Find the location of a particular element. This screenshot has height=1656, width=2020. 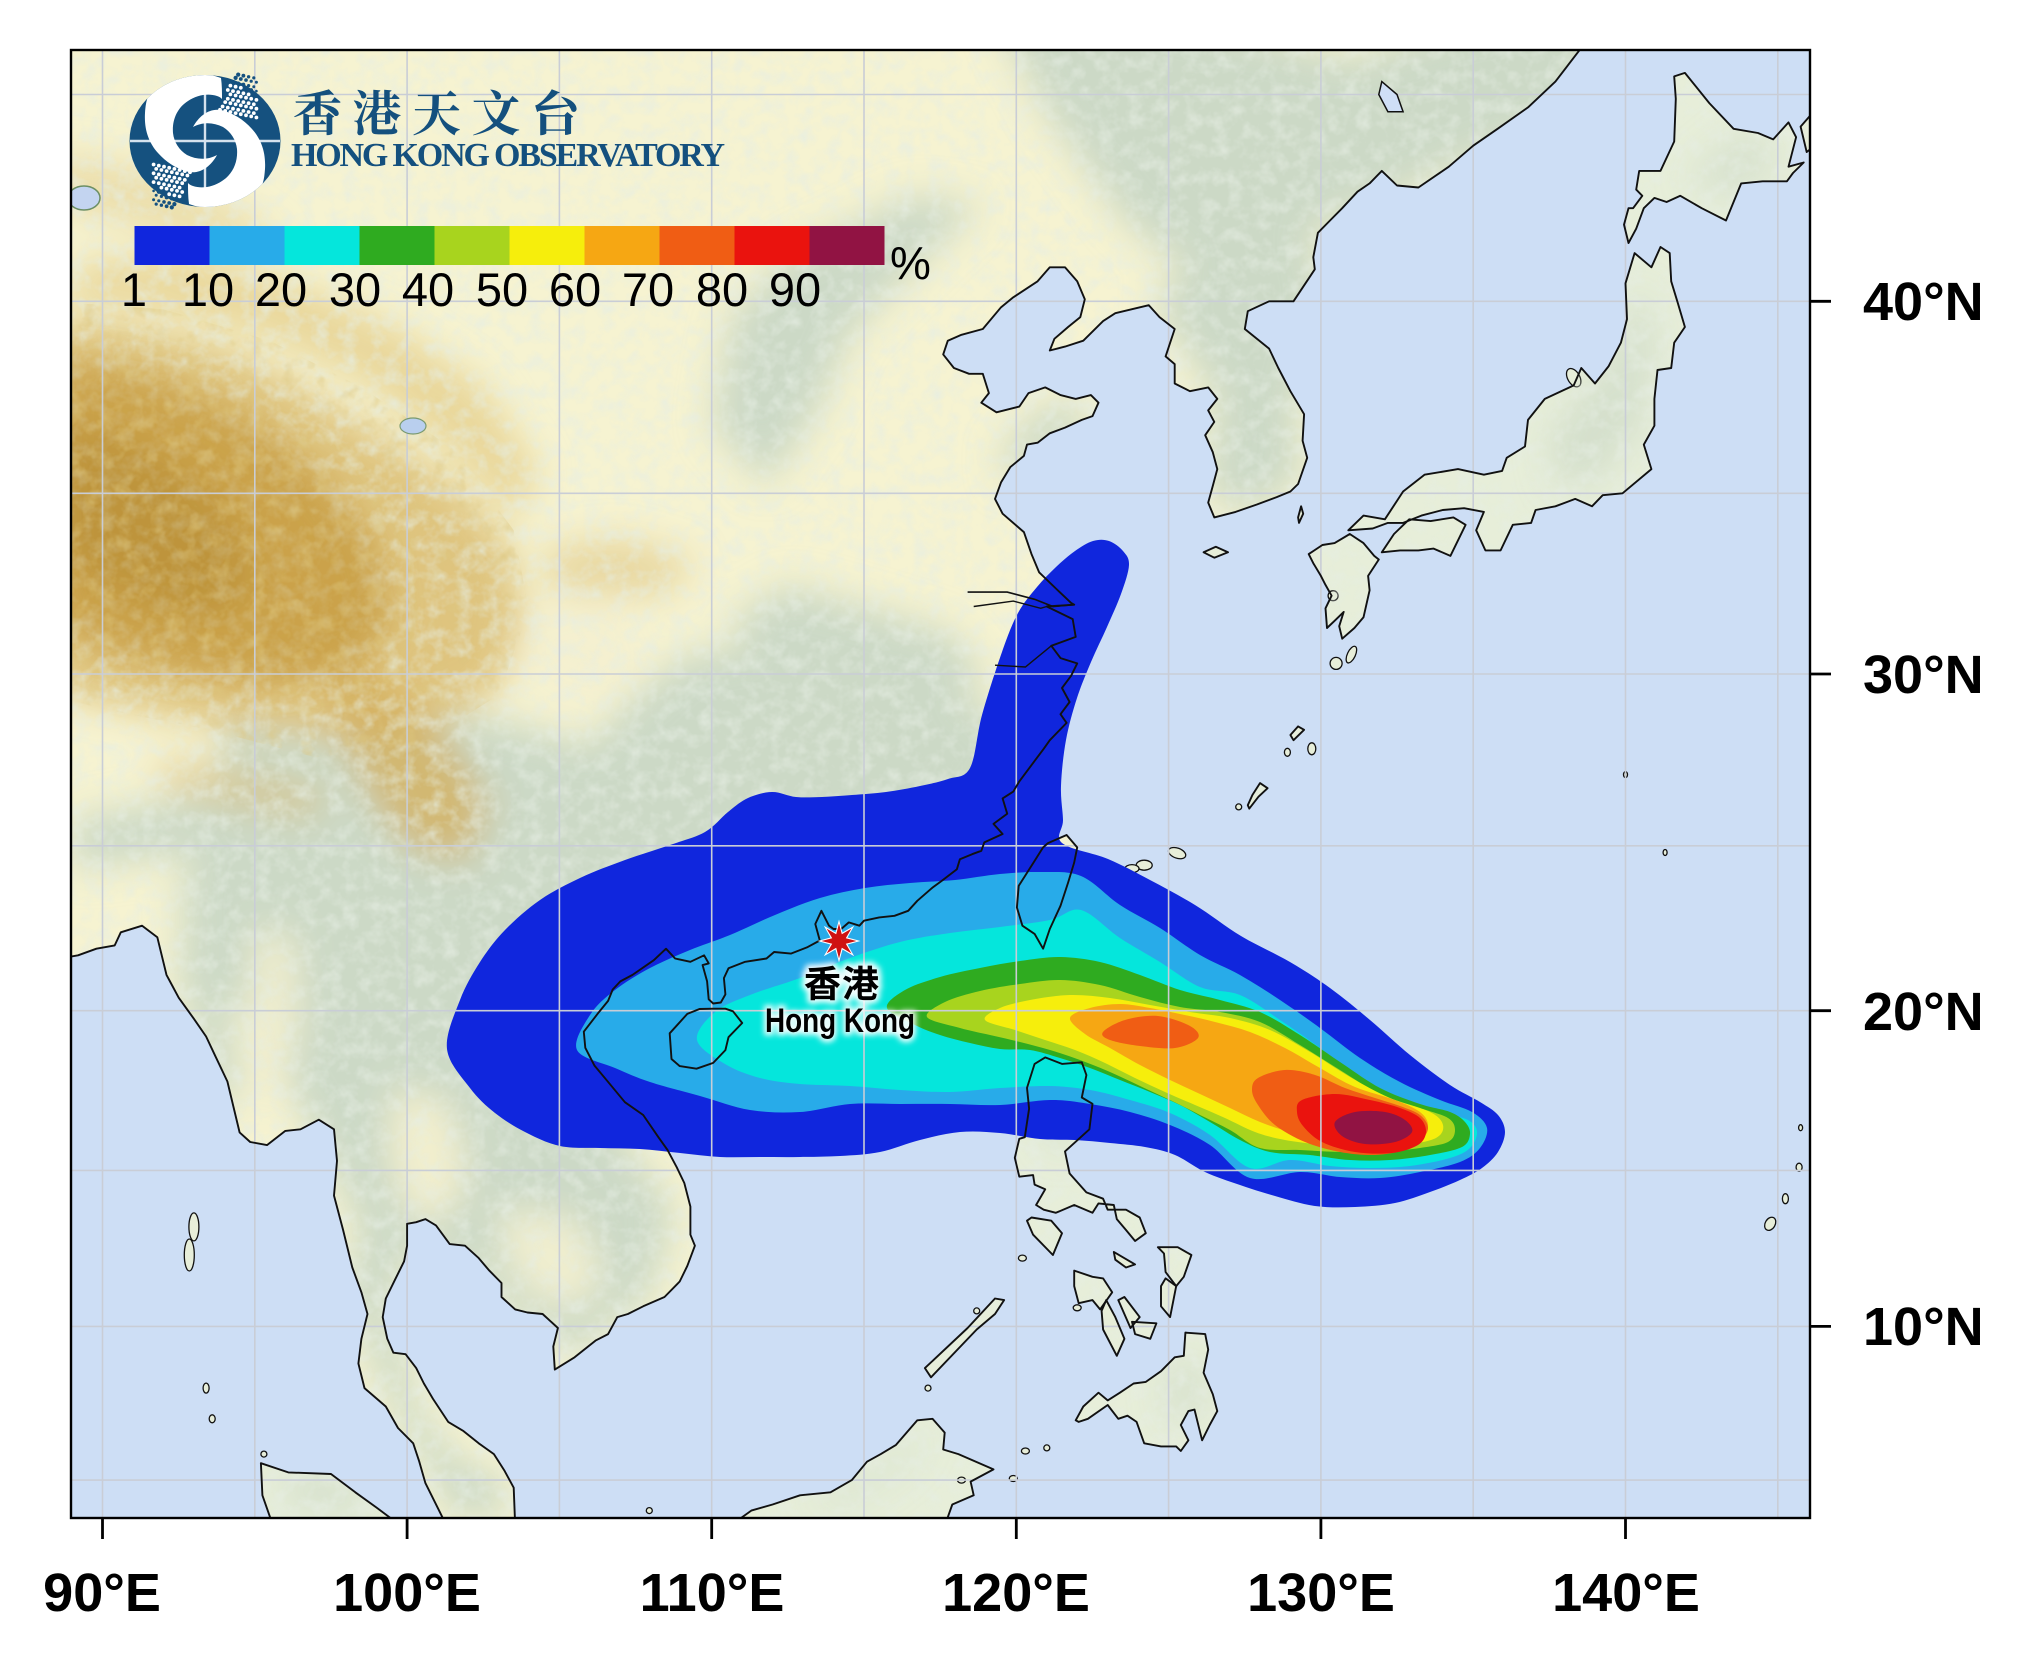

svg-text: 110°E is located at coordinates (712, 1593).